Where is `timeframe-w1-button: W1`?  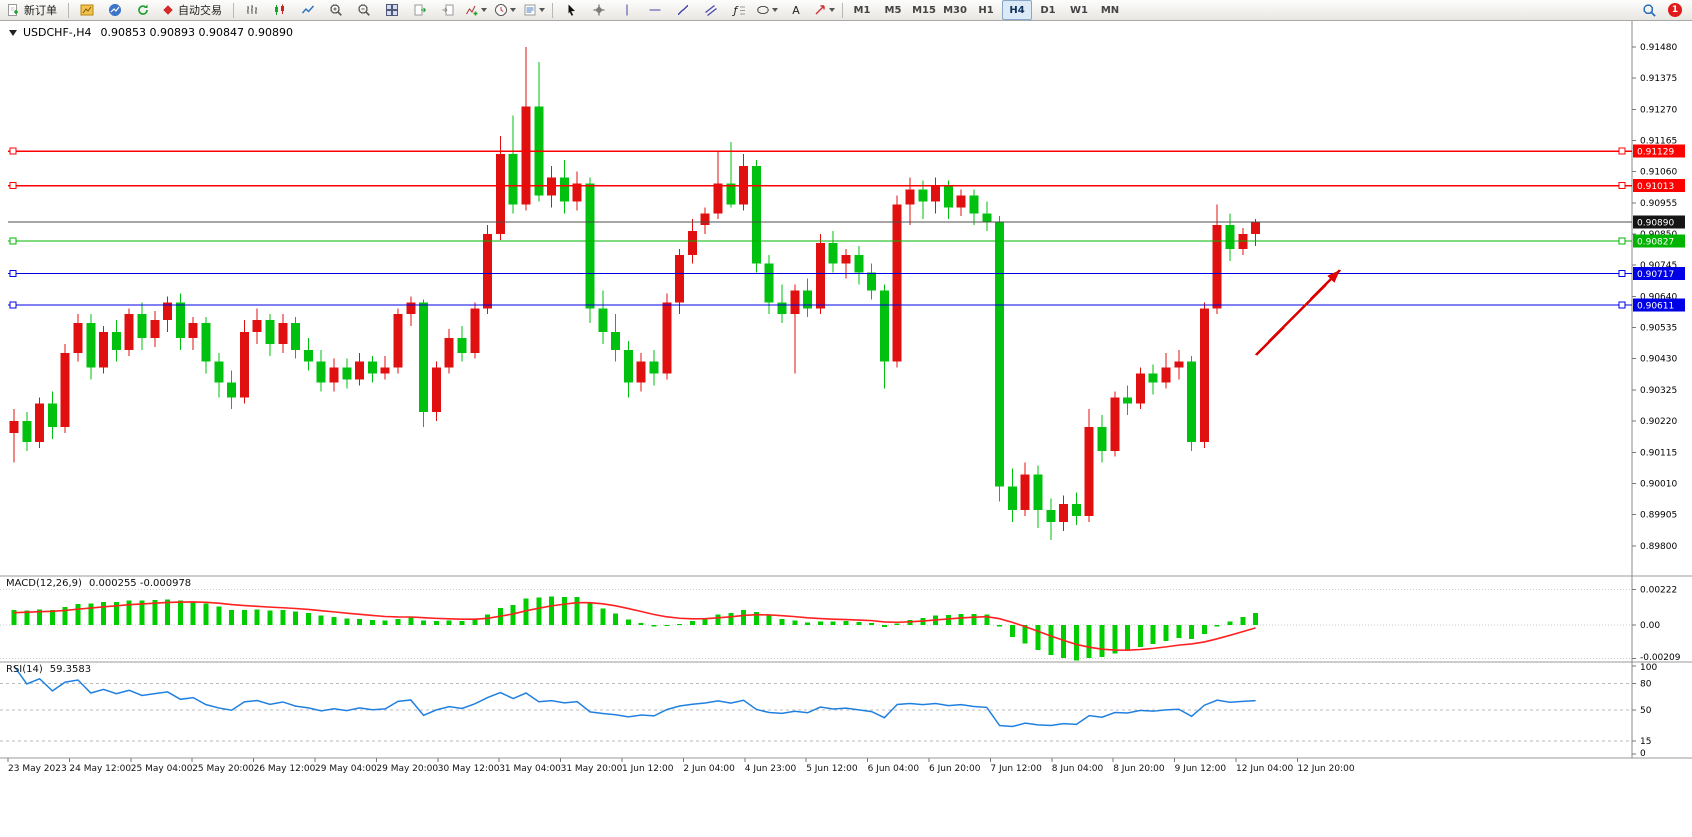
timeframe-w1-button: W1 is located at coordinates (1079, 10).